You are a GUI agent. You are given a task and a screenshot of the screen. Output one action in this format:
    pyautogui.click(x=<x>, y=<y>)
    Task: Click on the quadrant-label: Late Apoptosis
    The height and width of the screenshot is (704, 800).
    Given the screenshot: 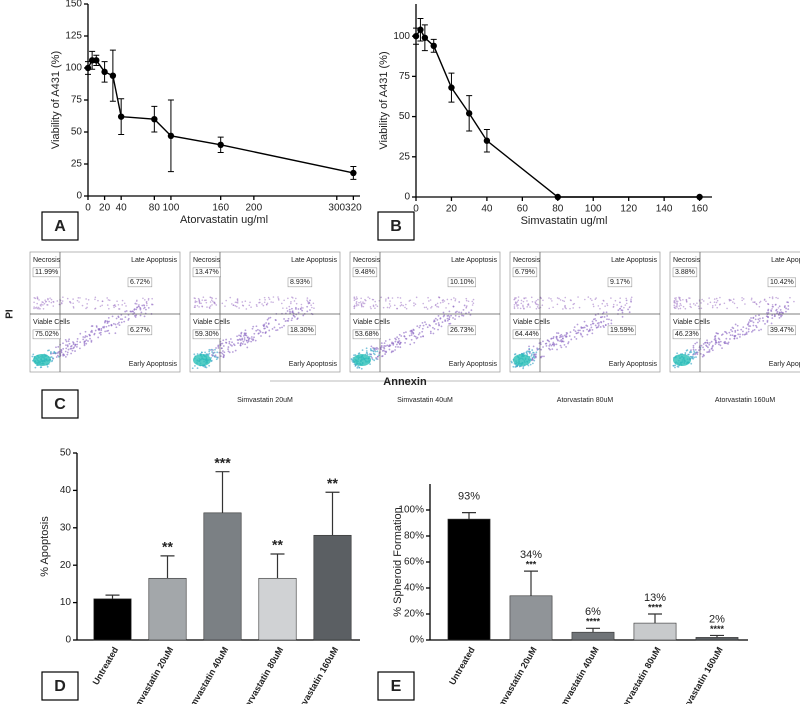 What is the action you would take?
    pyautogui.click(x=154, y=260)
    